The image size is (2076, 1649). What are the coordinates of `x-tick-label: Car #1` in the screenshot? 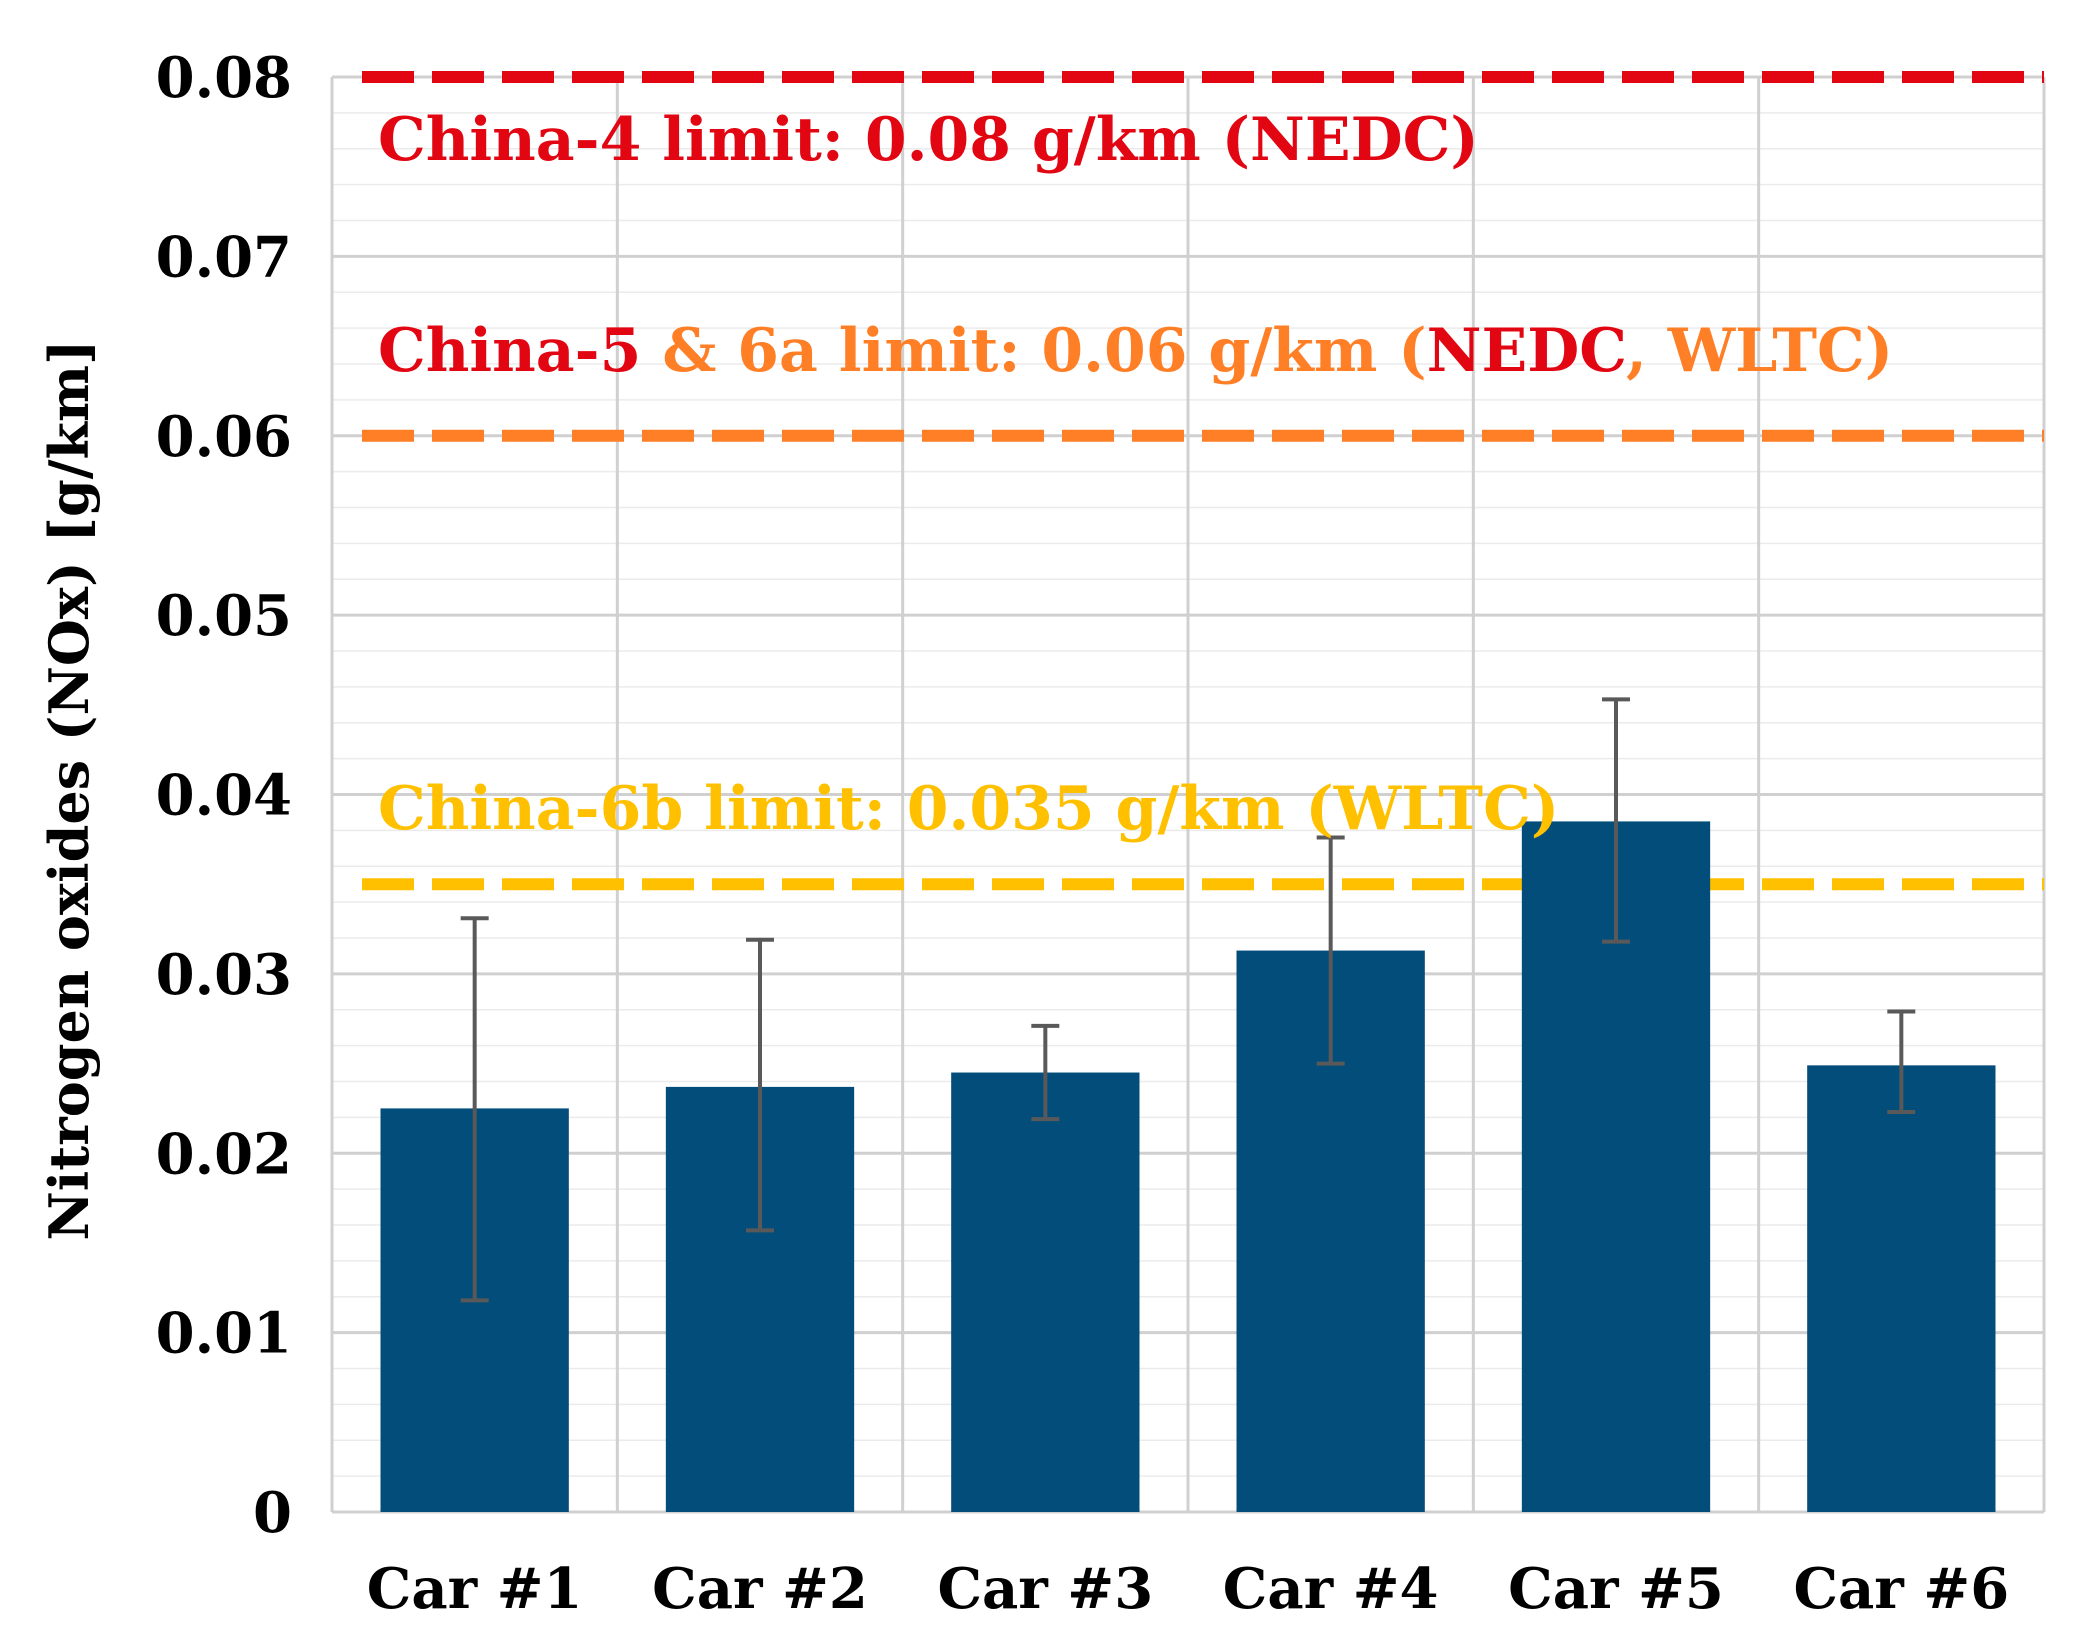 It's located at (475, 1589).